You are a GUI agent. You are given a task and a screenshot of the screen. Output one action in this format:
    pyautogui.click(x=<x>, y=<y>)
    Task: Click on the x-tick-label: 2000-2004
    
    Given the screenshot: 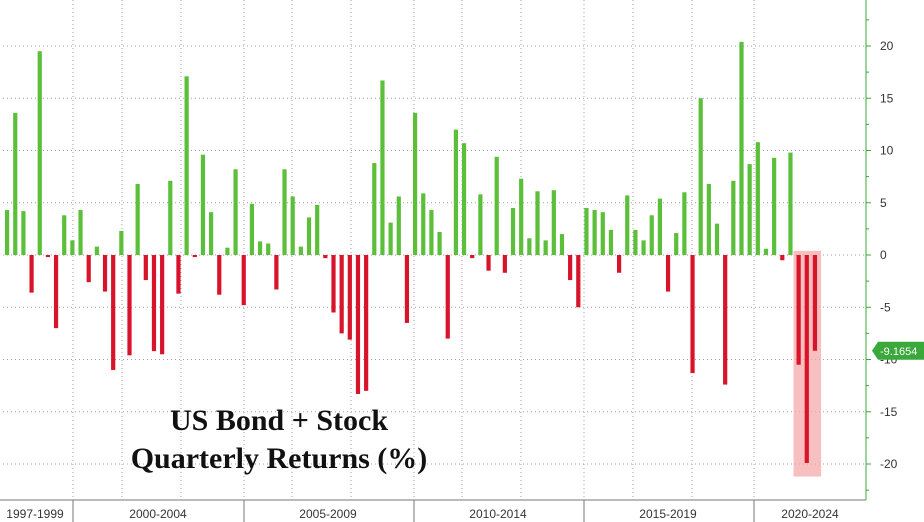 What is the action you would take?
    pyautogui.click(x=158, y=514)
    